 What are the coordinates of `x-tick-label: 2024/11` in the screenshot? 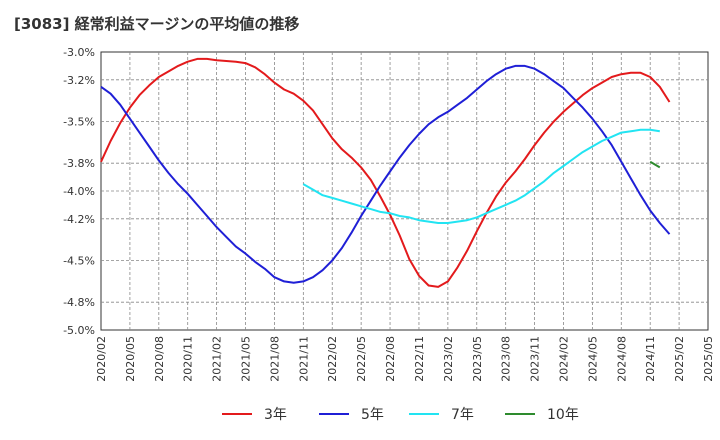 It's located at (650, 359).